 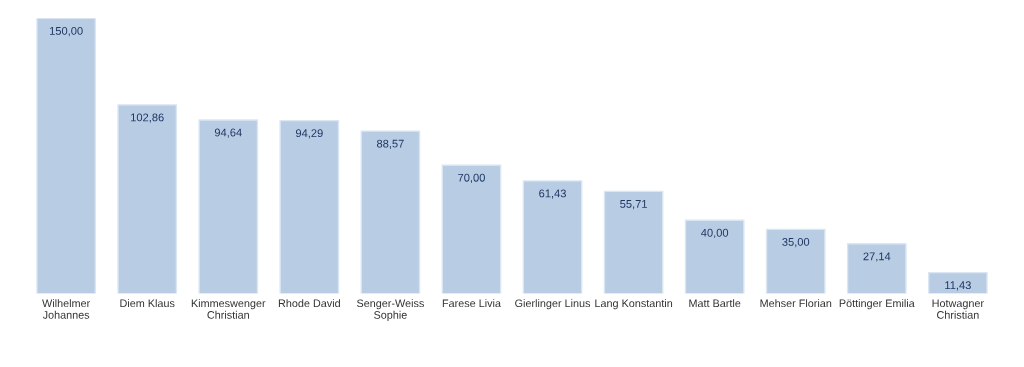 I want to click on x-tick-label: Mehser Florian, so click(x=796, y=303).